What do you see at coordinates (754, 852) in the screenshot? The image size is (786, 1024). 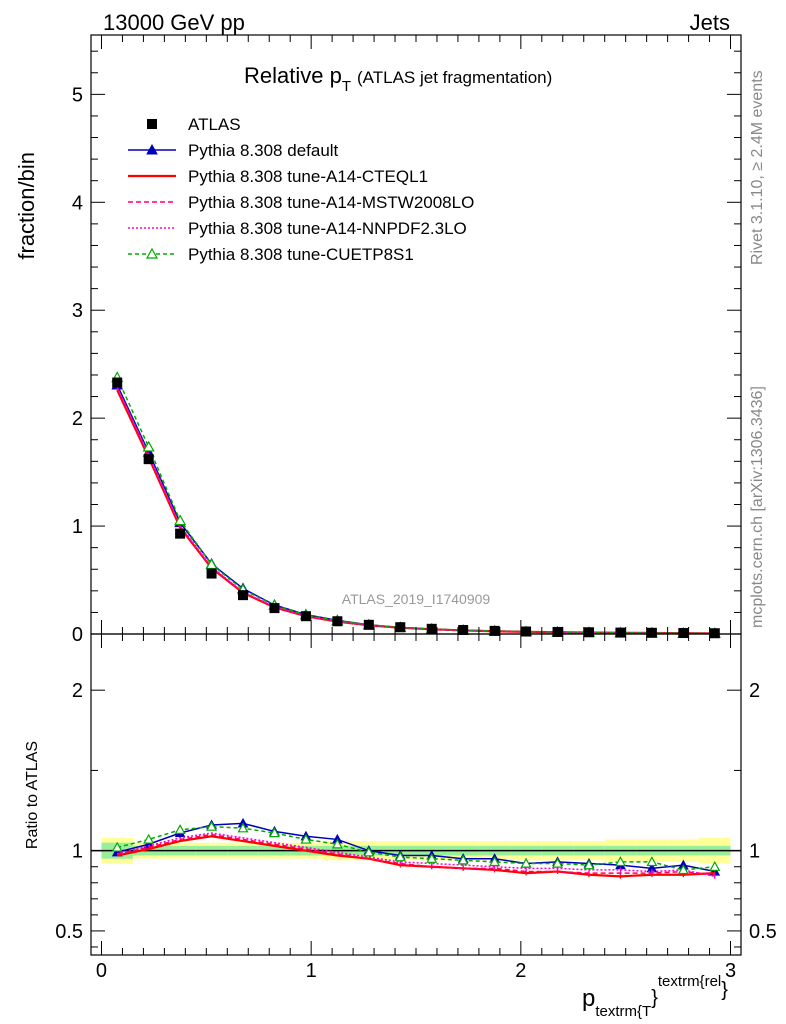 I see `ratio-tick-label-right: 1` at bounding box center [754, 852].